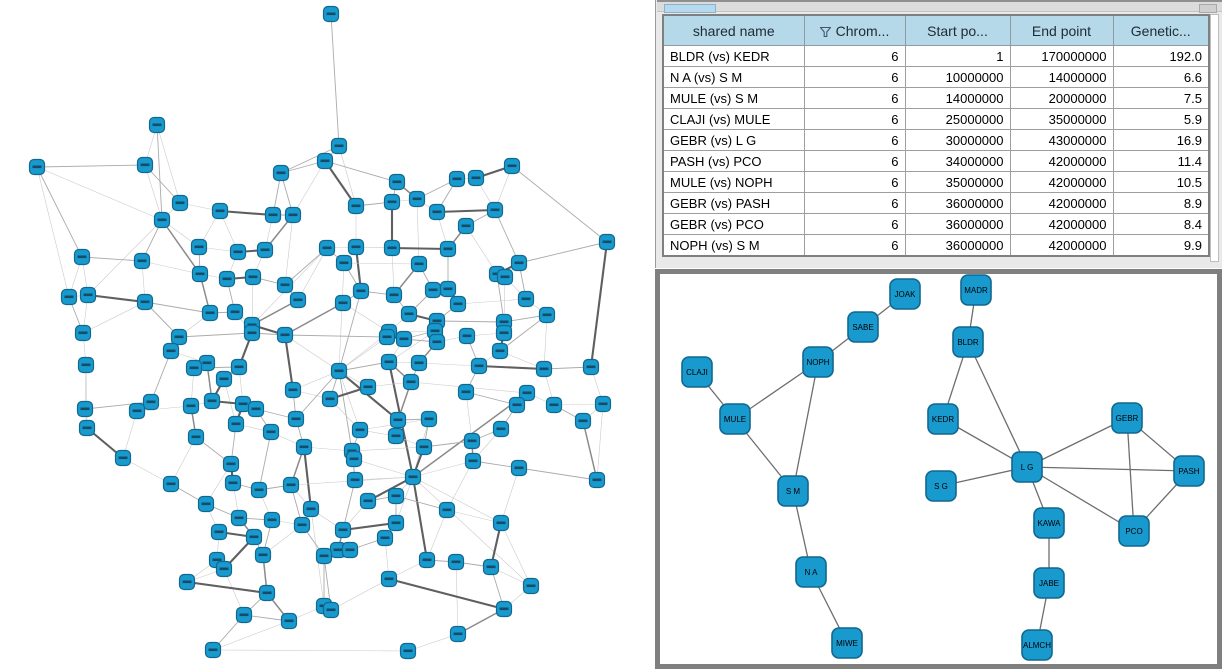 Image resolution: width=1222 pixels, height=669 pixels. What do you see at coordinates (1161, 182) in the screenshot?
I see `table-cell: 10.5` at bounding box center [1161, 182].